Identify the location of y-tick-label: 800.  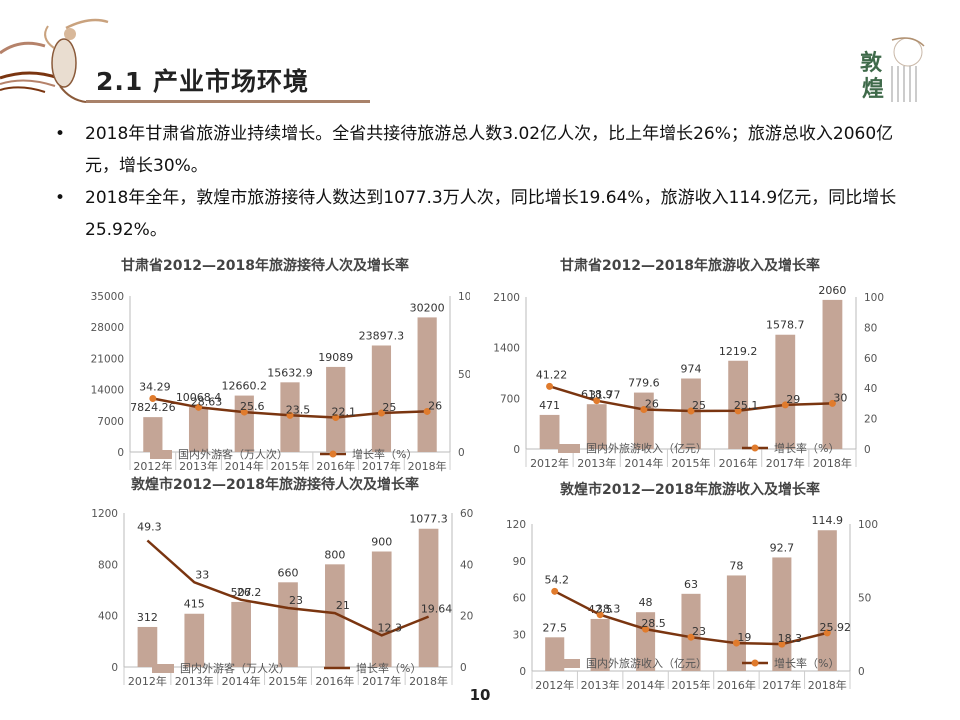
(108, 565).